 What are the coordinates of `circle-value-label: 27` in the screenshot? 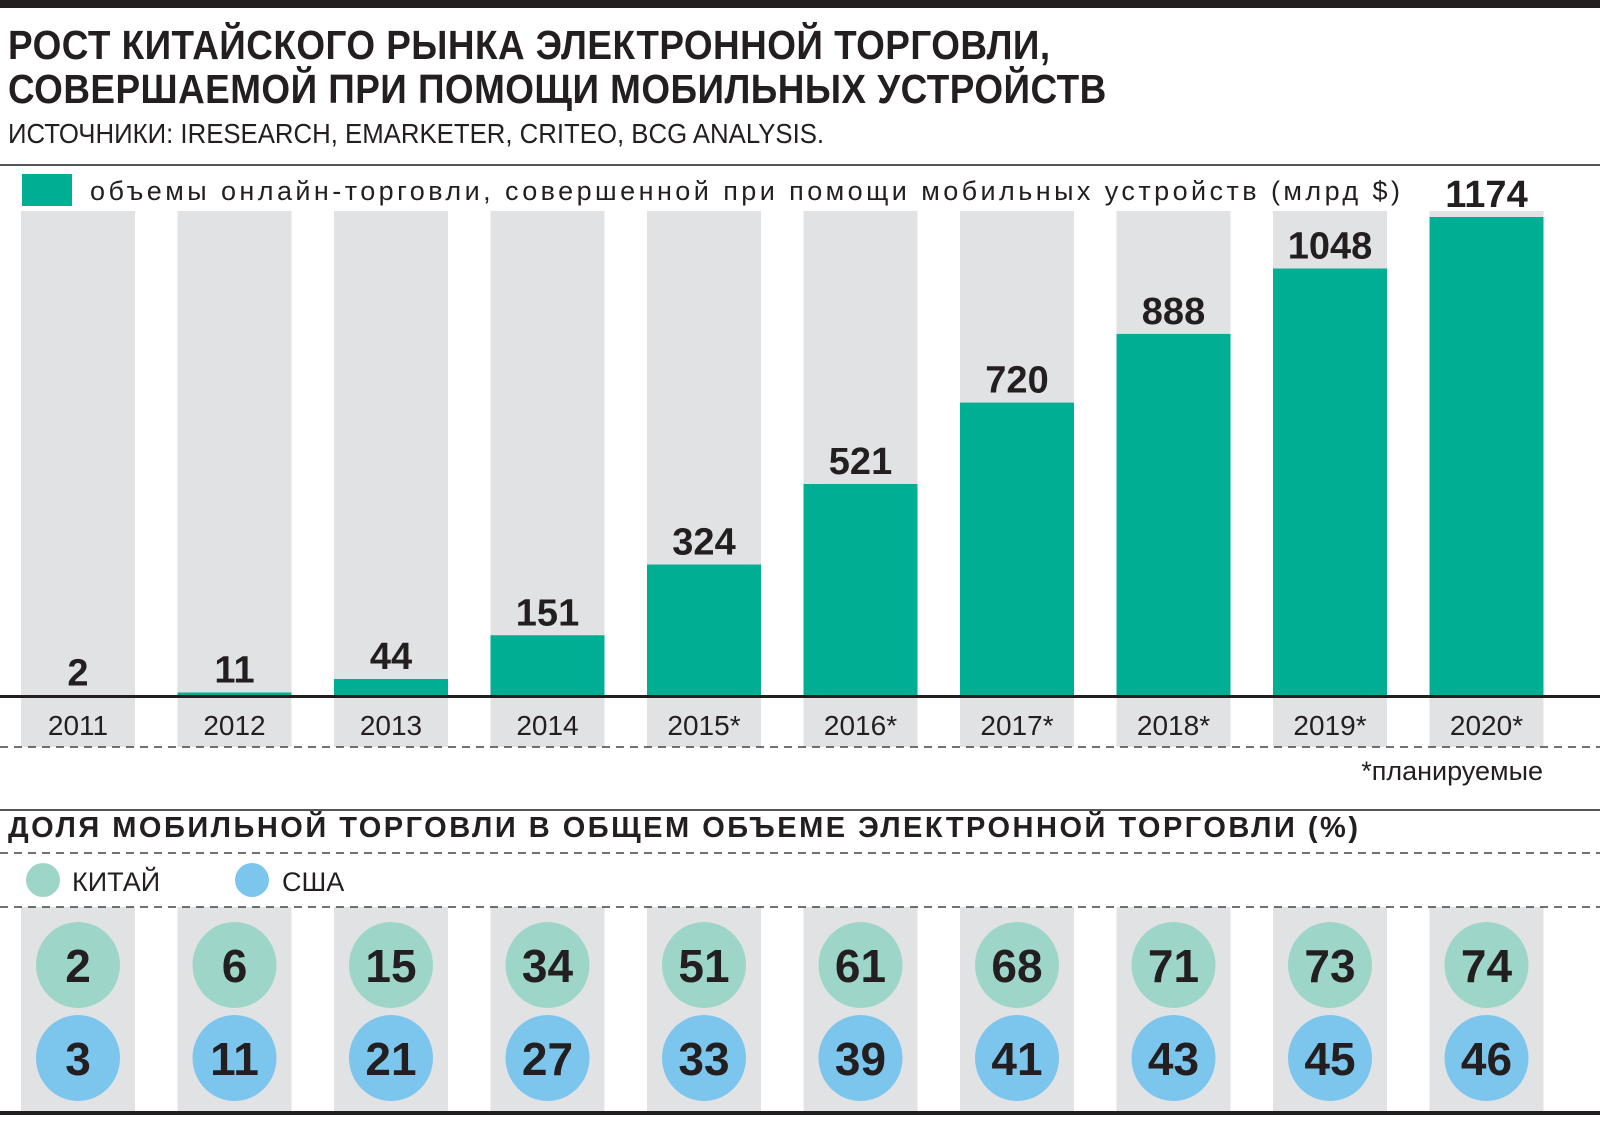 It's located at (547, 1059).